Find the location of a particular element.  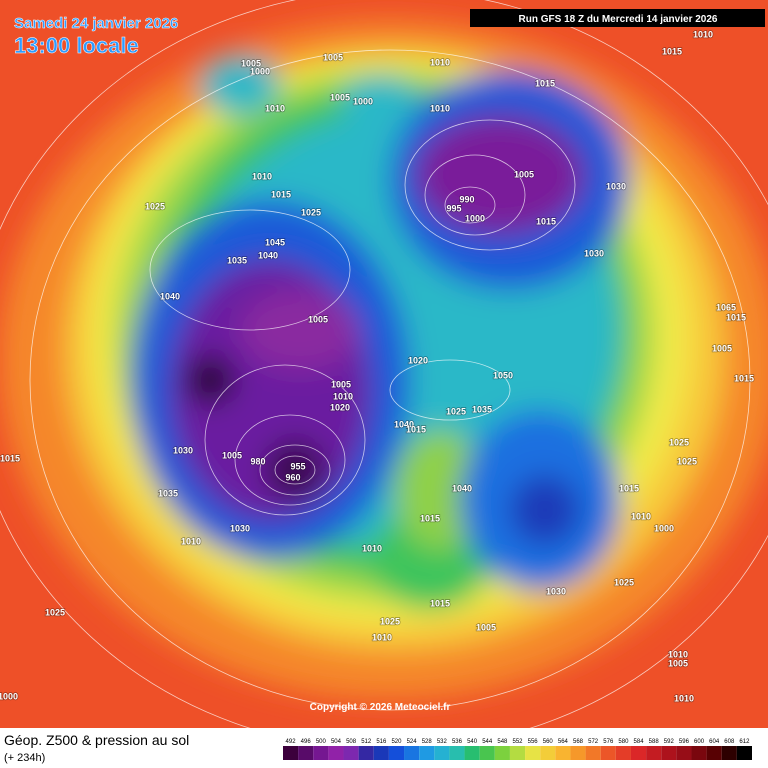

colorbar-tick-label: 596 is located at coordinates (684, 742).